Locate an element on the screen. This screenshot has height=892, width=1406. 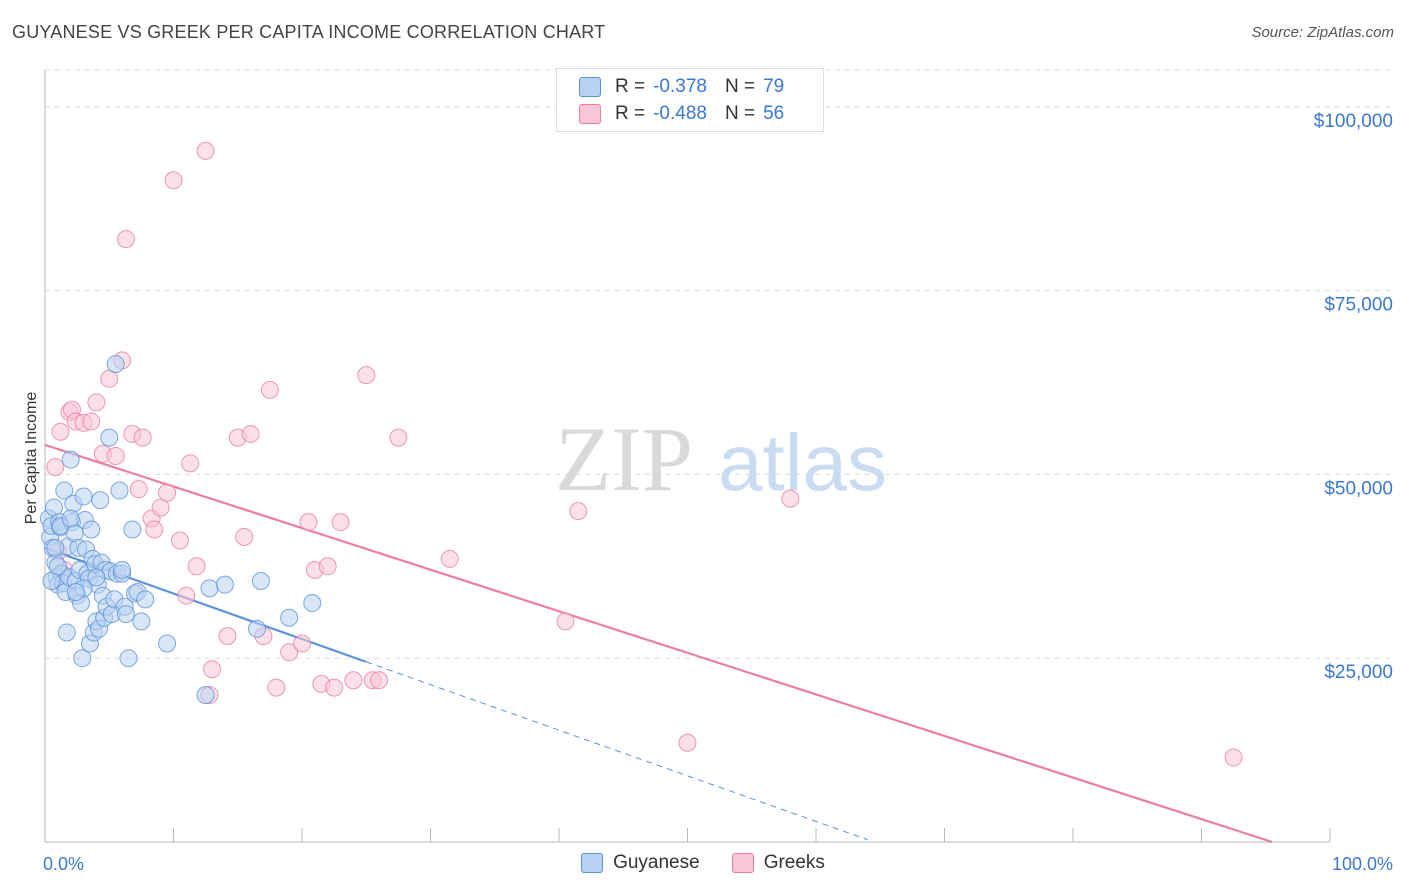
chart-source: Source: ZipAtlas.com is located at coordinates (1322, 32).